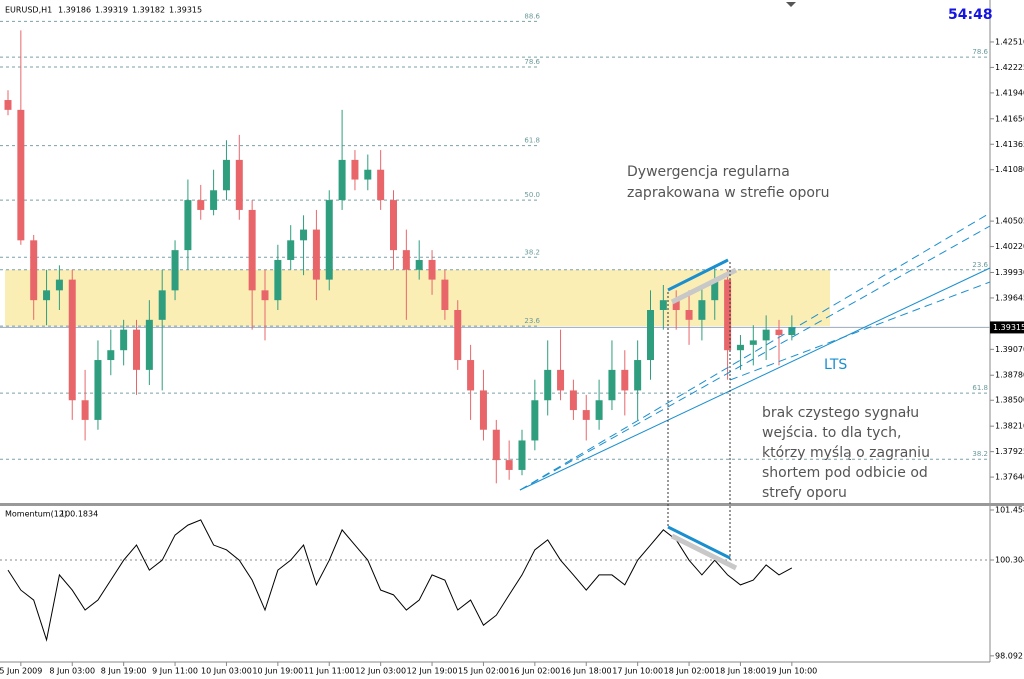 This screenshot has width=1024, height=679. Describe the element at coordinates (483, 671) in the screenshot. I see `x-tick-label: 15 Jun 02:00` at that location.